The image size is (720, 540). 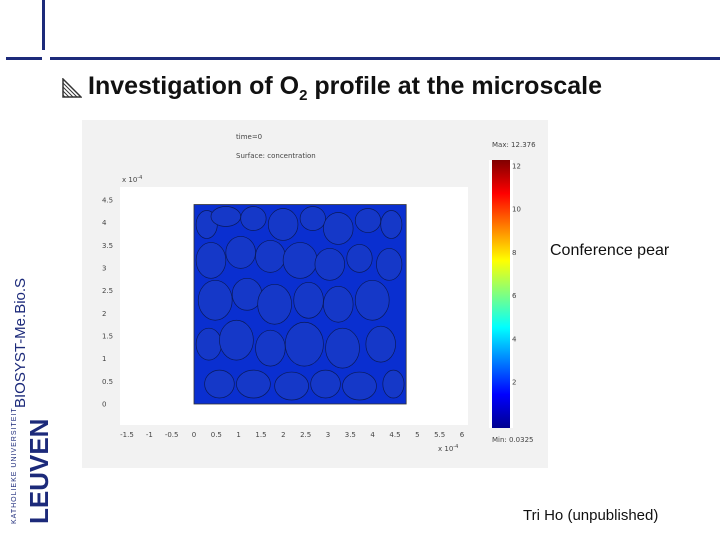 What do you see at coordinates (514, 383) in the screenshot?
I see `colorbar-tick-label: 2` at bounding box center [514, 383].